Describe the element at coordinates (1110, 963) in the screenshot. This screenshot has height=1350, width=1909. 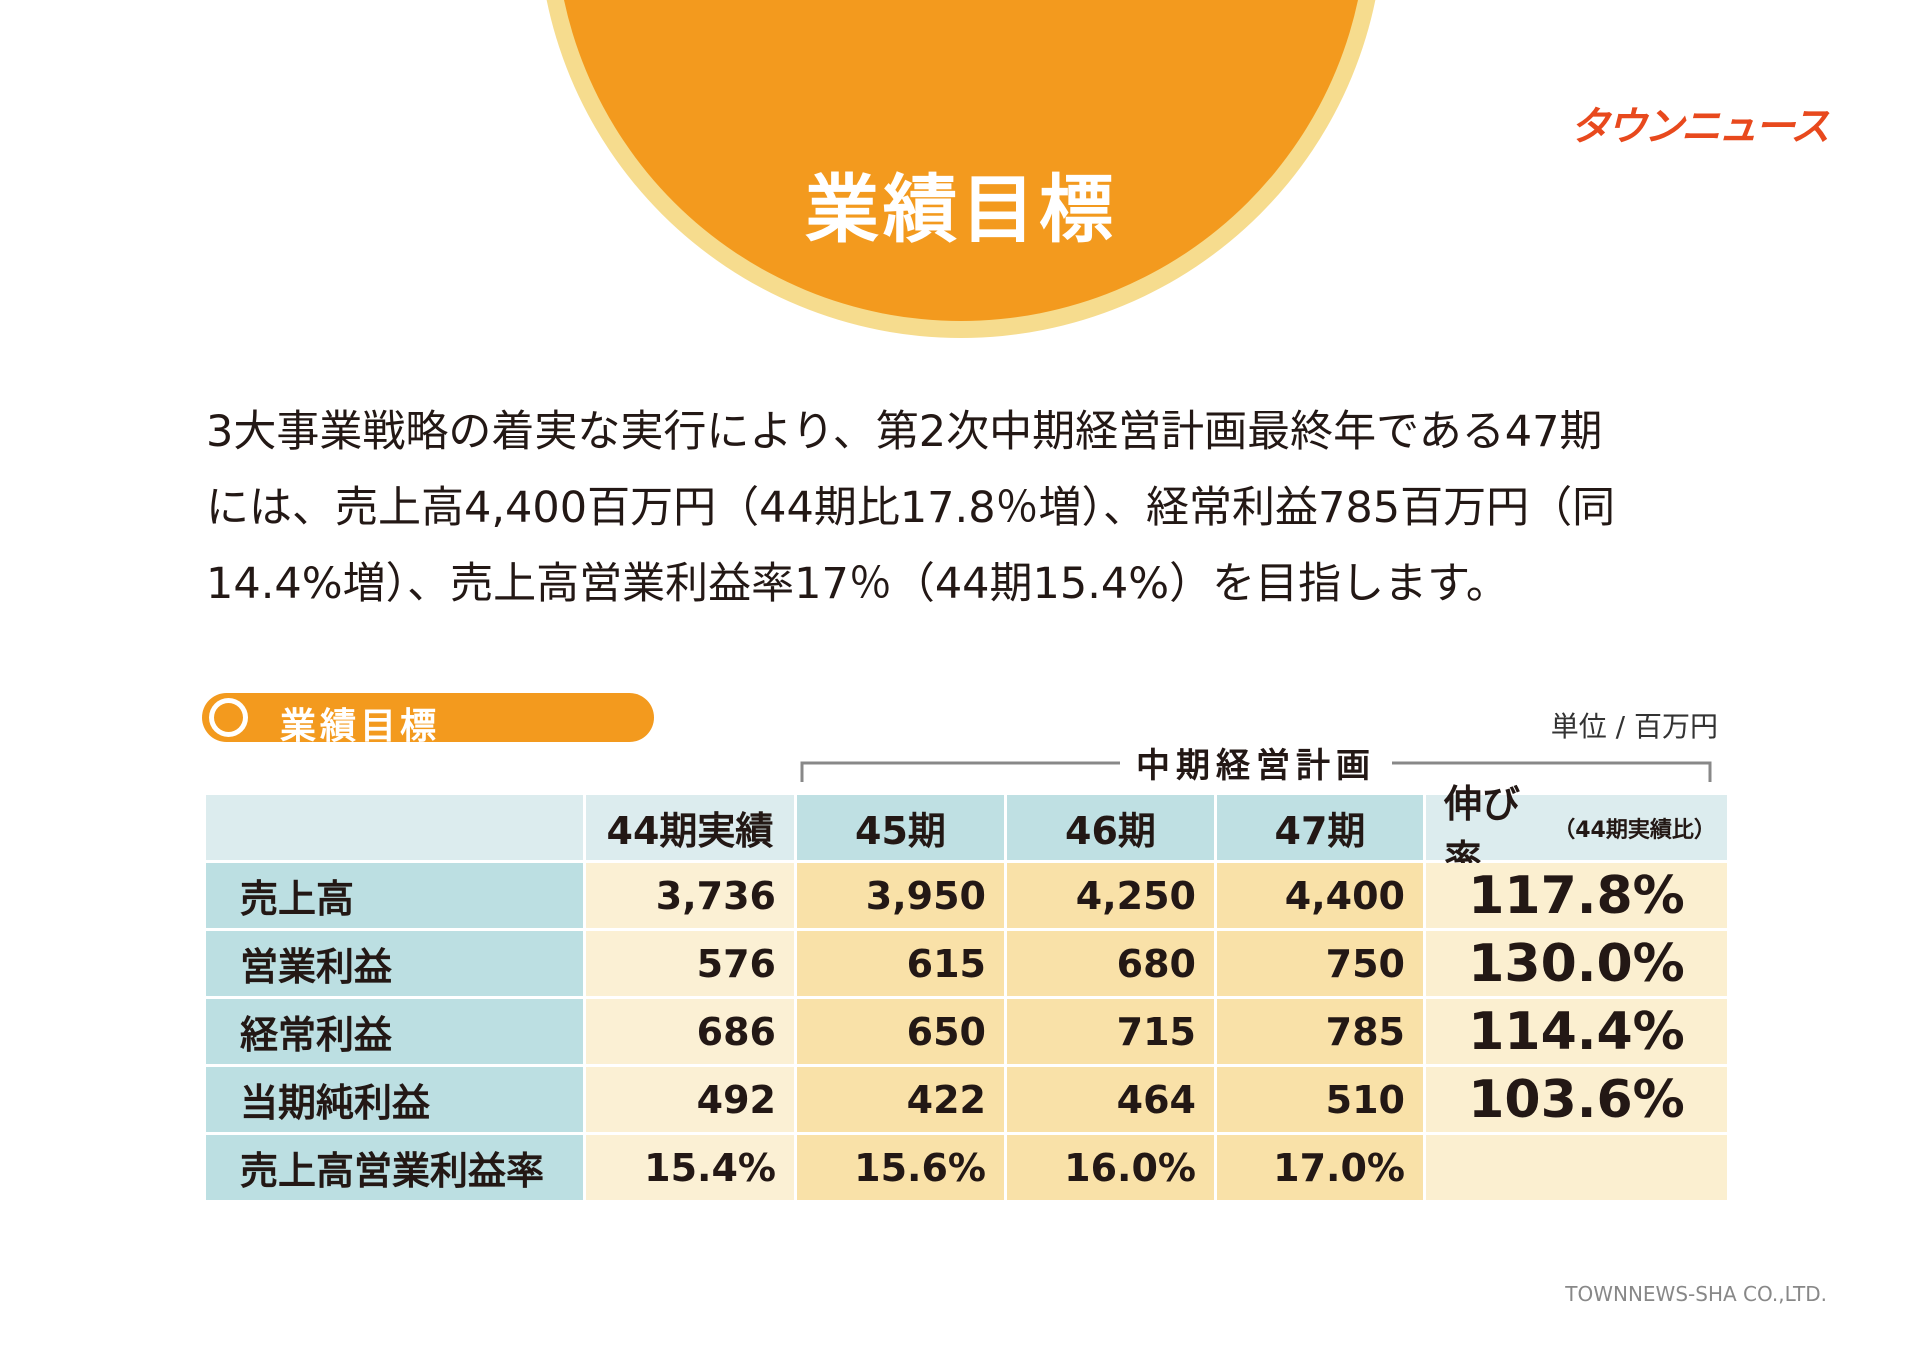
I see `value-cell: 680` at that location.